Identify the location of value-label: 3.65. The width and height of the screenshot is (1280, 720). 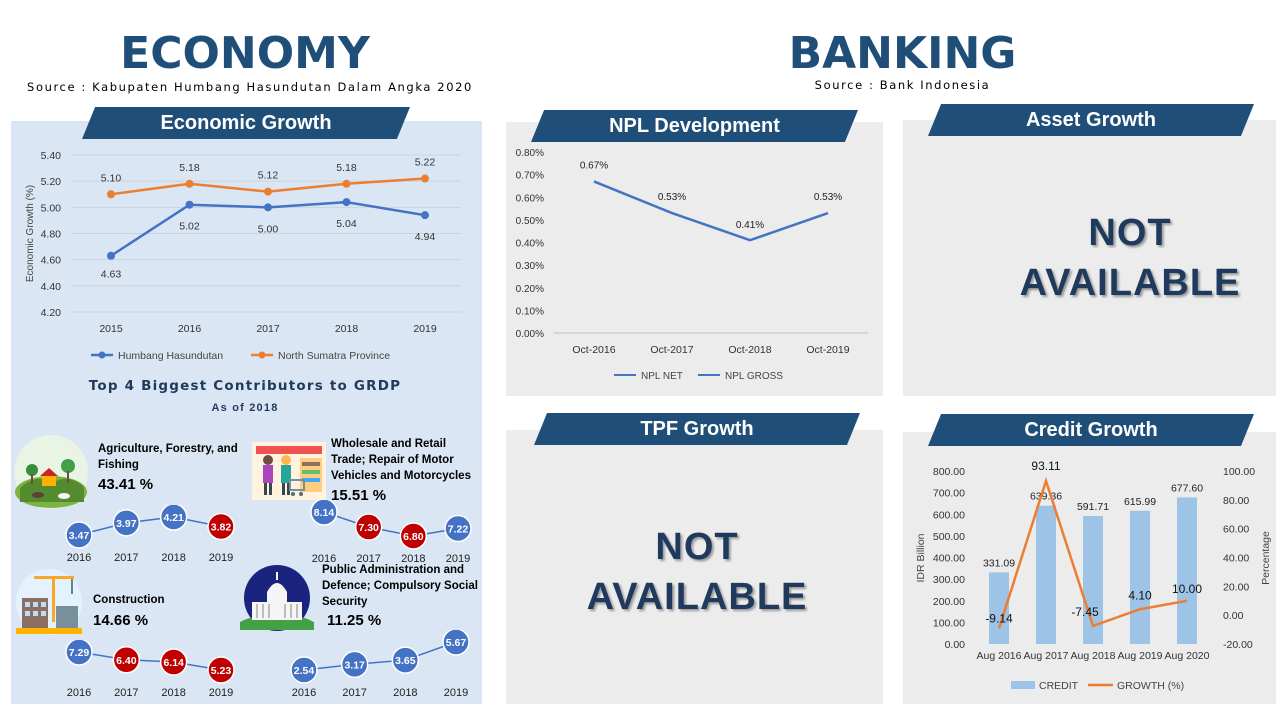
(405, 661).